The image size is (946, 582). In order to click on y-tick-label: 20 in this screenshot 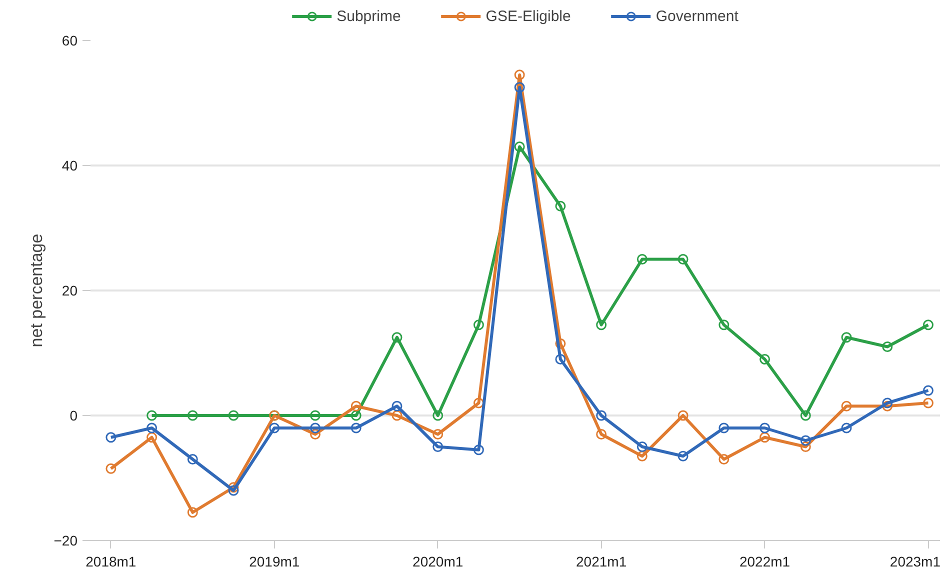, I will do `click(70, 290)`.